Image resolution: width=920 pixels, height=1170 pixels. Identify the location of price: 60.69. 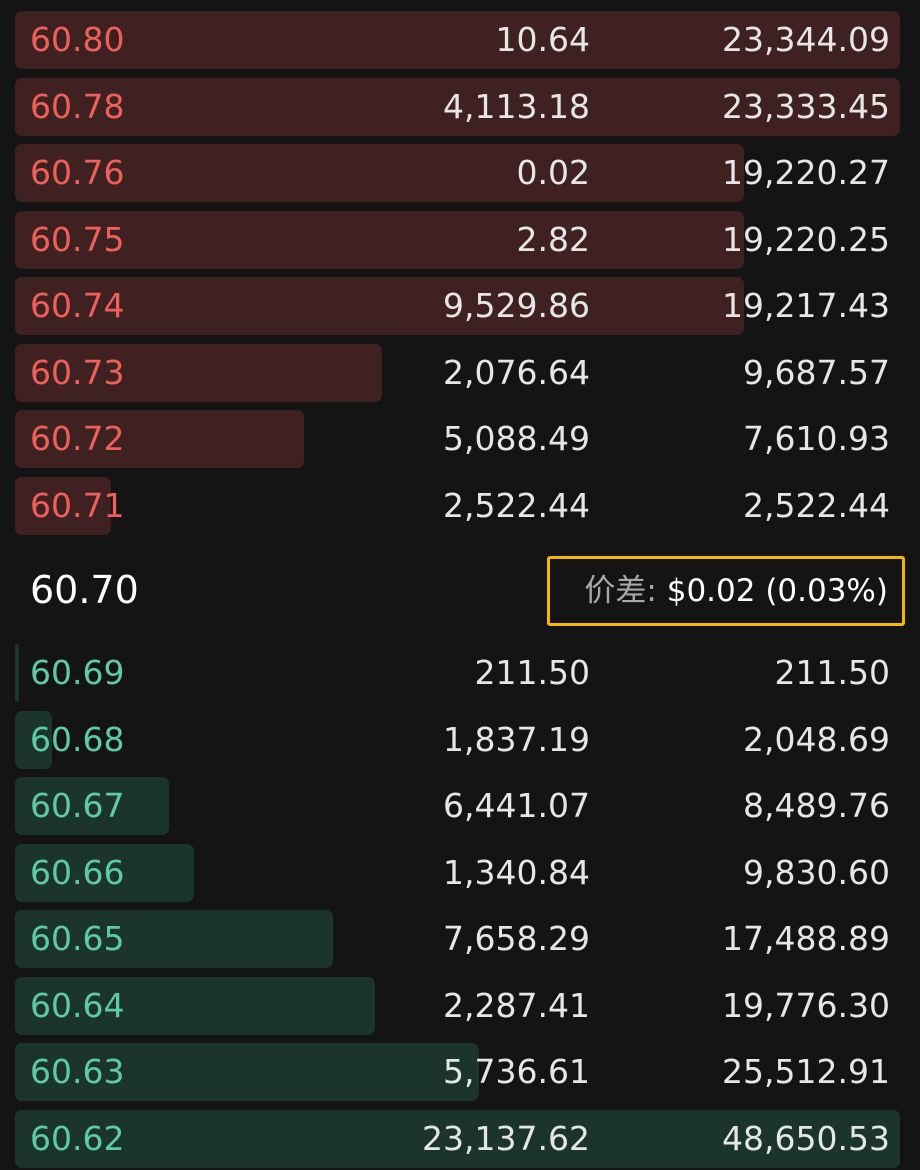
(77, 672).